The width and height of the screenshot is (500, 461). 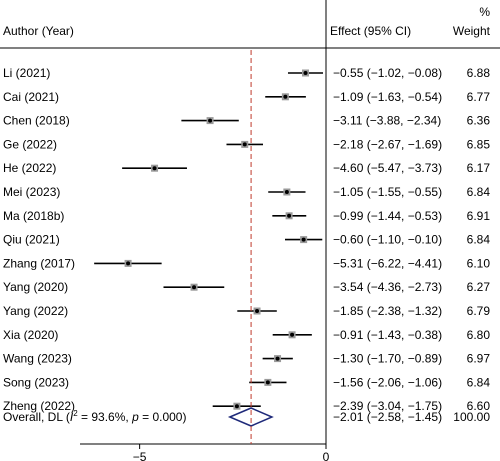 What do you see at coordinates (479, 311) in the screenshot?
I see `weight-value: 6.79` at bounding box center [479, 311].